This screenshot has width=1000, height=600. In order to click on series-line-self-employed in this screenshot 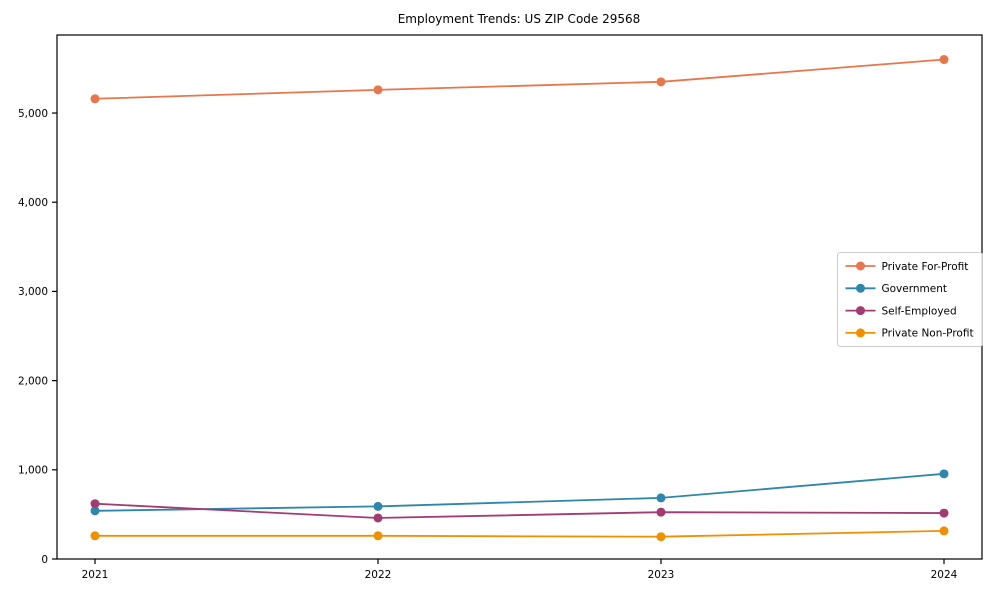, I will do `click(519, 510)`.